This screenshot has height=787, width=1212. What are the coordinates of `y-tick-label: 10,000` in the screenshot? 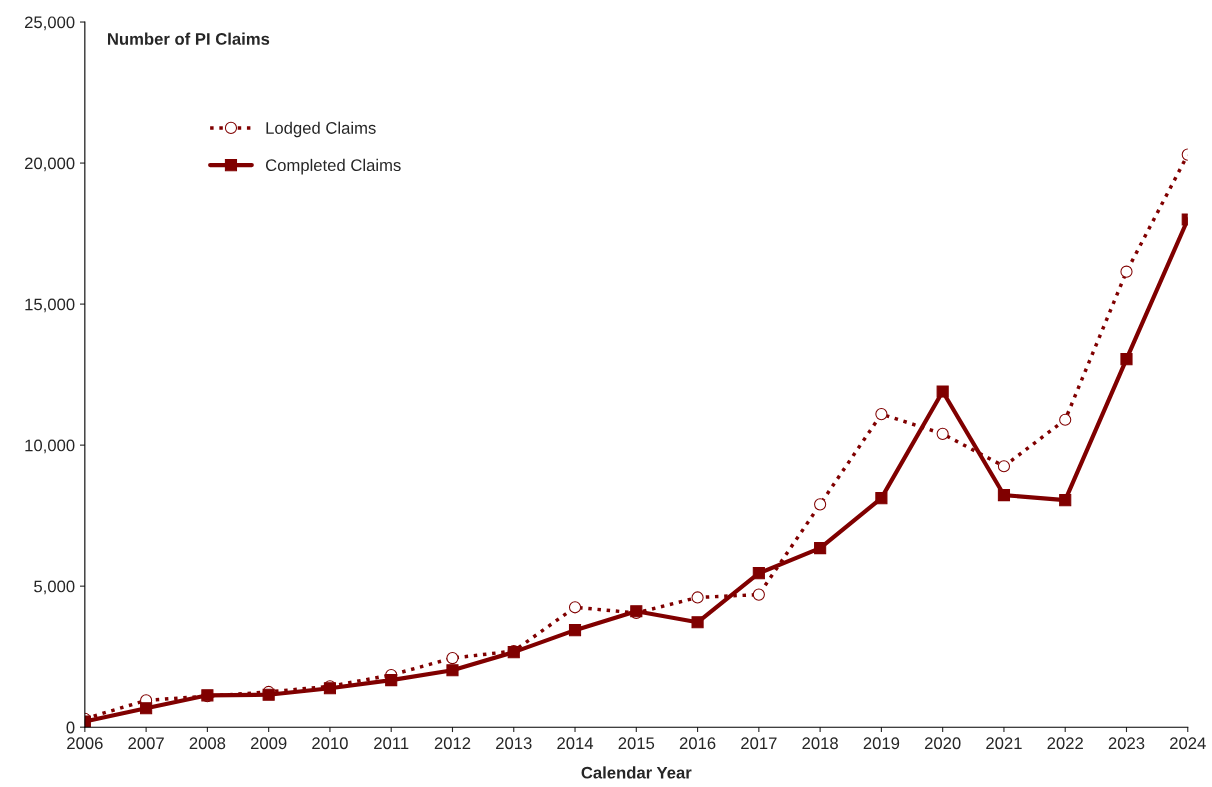 It's located at (50, 446).